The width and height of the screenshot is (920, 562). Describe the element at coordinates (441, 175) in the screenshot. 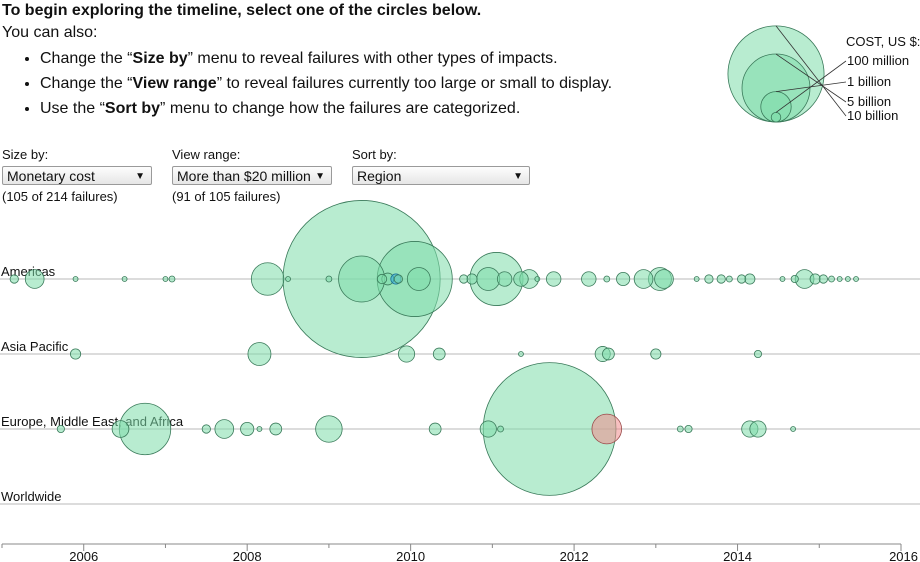

I see `sort-by-select: Region ▼` at that location.